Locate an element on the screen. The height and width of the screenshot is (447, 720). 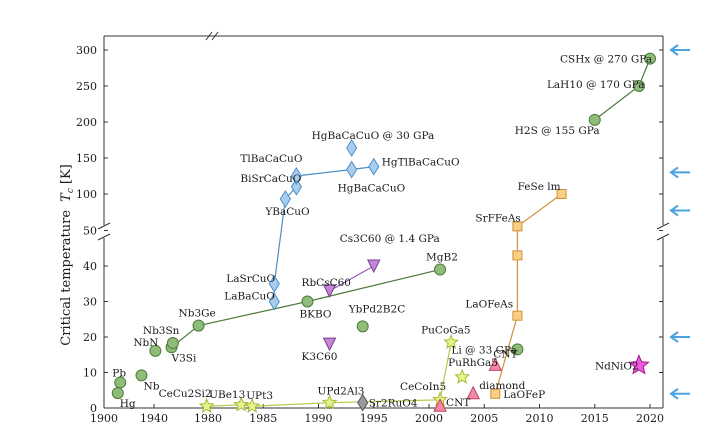
point-label: RbCsC60 is located at coordinates (326, 283).